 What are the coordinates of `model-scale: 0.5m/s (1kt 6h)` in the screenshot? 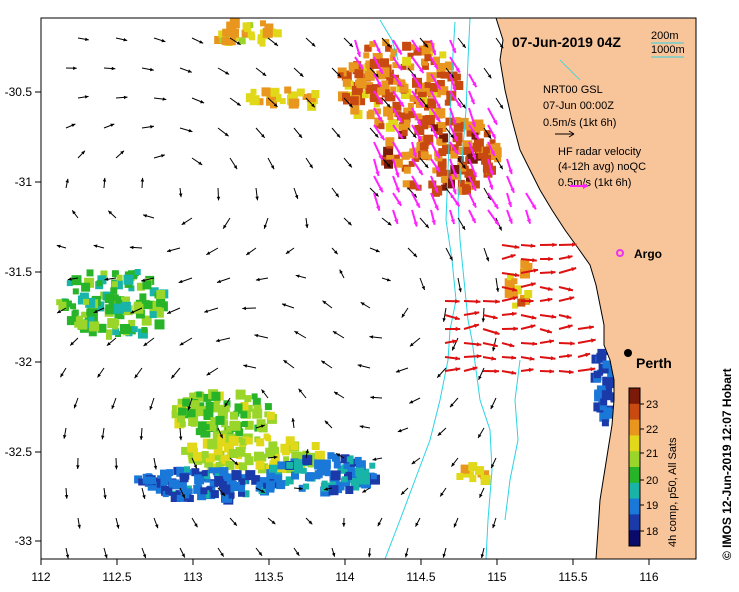 It's located at (579, 123).